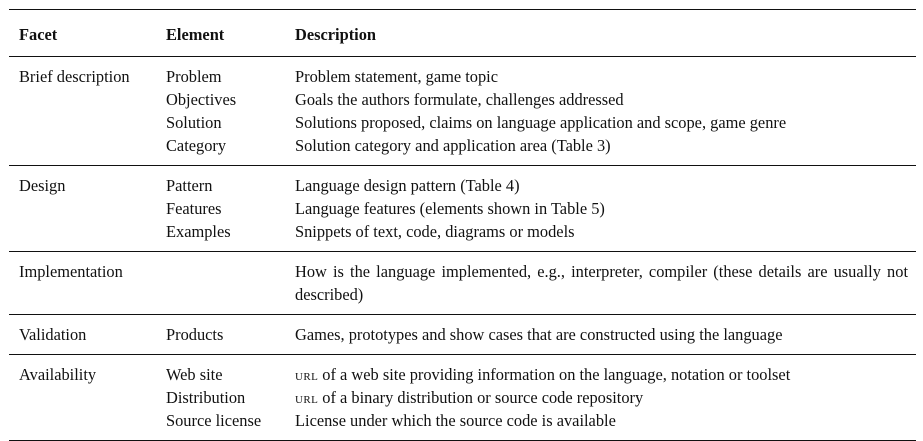 This screenshot has width=923, height=441. Describe the element at coordinates (74, 76) in the screenshot. I see `facet-cell: Brief description` at that location.